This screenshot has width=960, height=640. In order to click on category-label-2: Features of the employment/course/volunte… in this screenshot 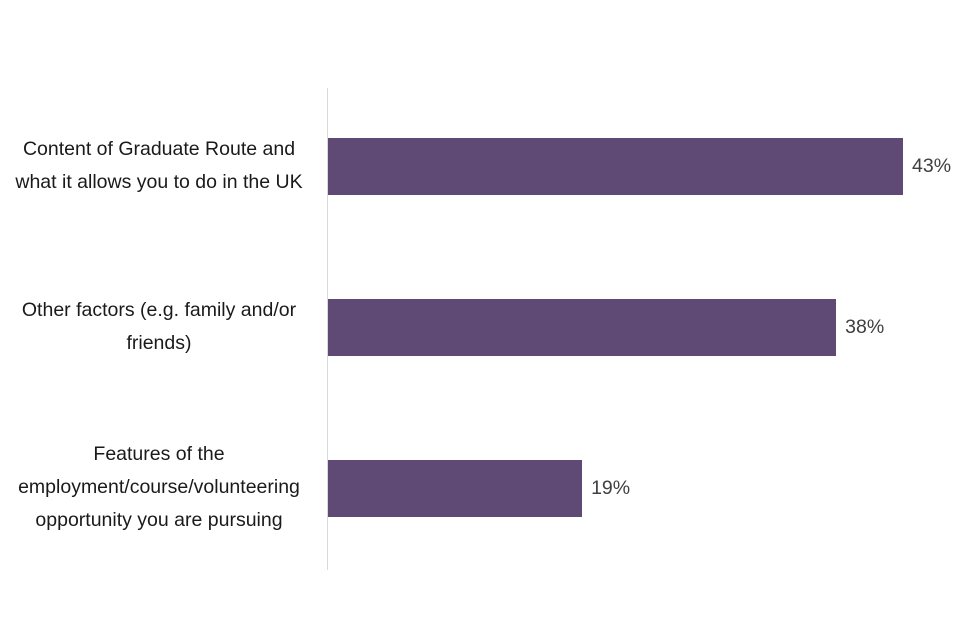, I will do `click(159, 487)`.